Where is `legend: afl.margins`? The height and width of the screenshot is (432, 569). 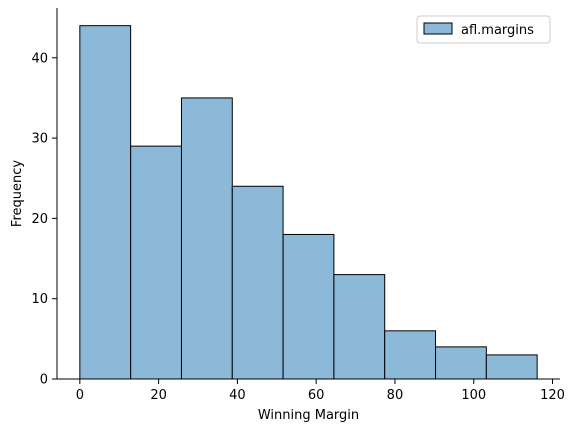 legend: afl.margins is located at coordinates (483, 29).